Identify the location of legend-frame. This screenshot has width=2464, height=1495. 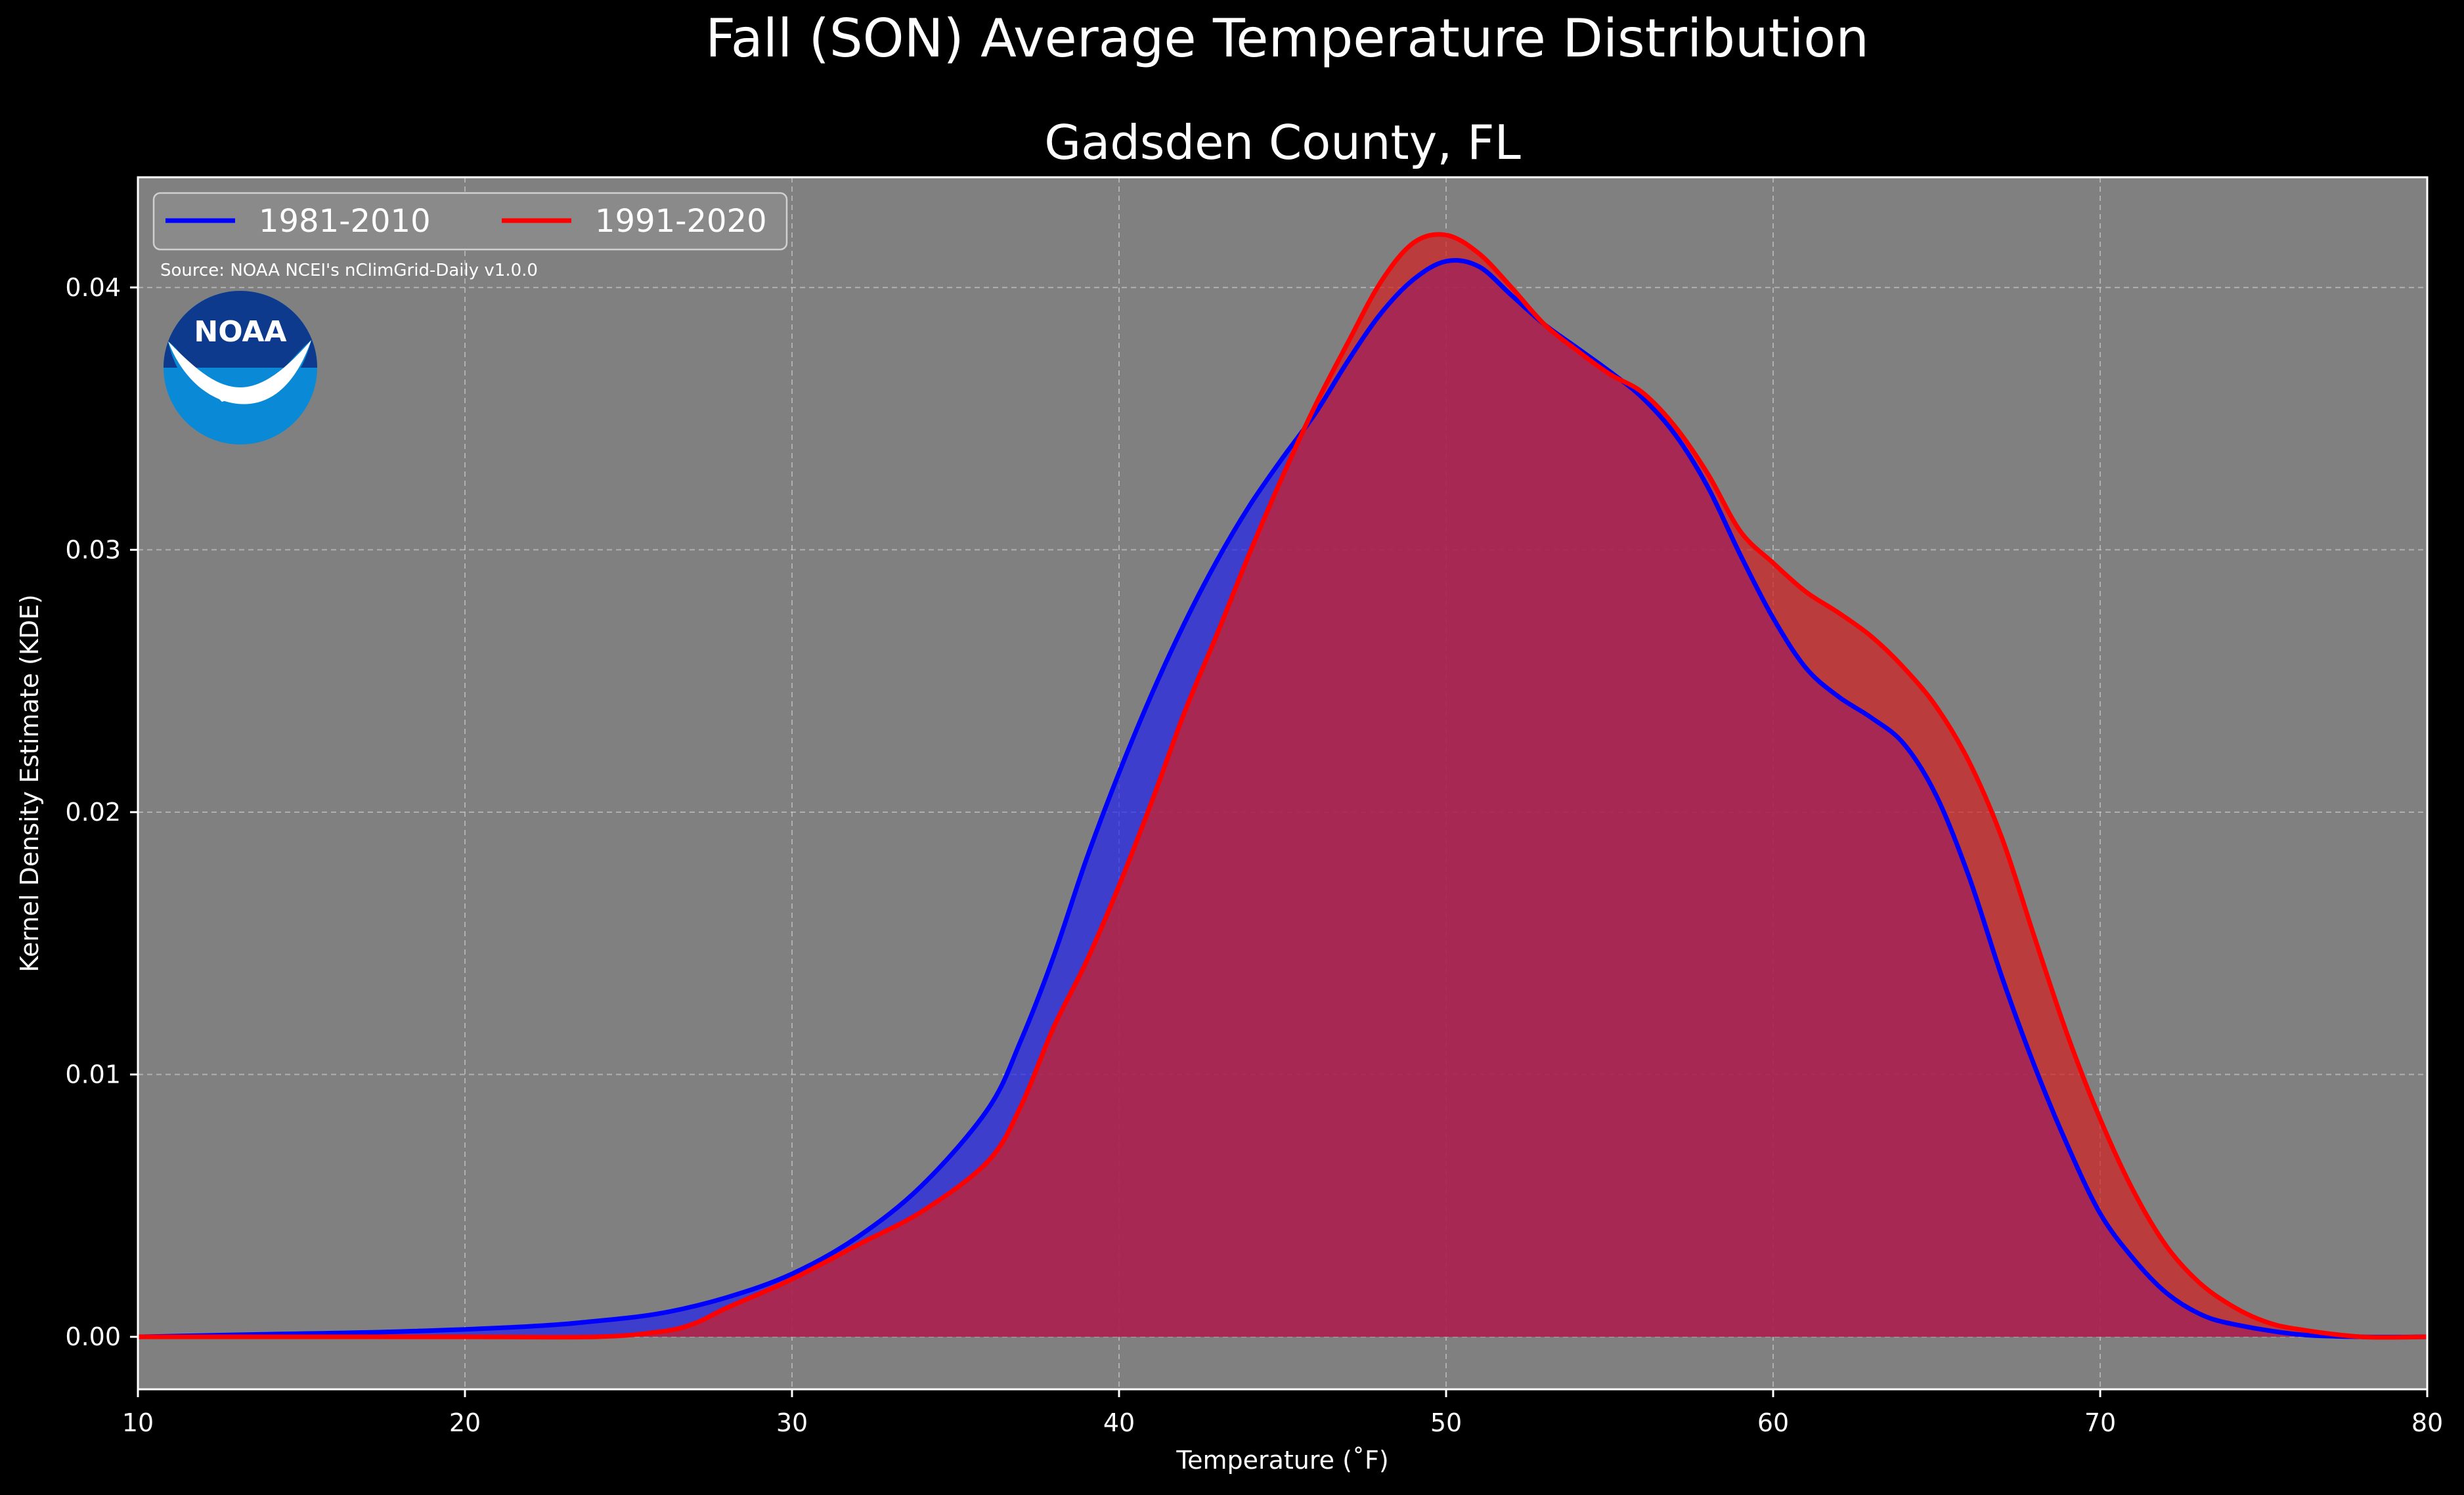
(470, 221).